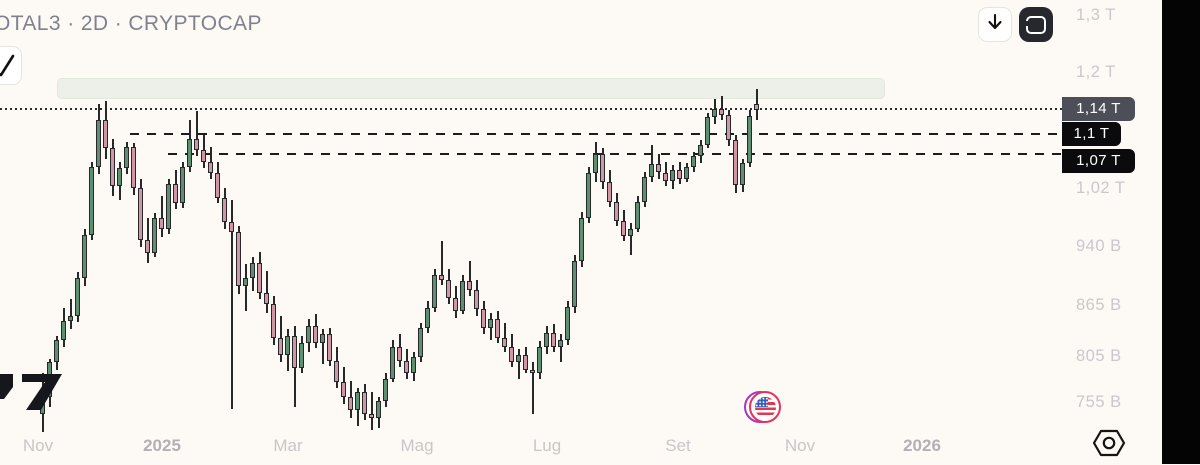 This screenshot has width=1200, height=465. I want to click on time-axis: Nov 2025 Mar Mag Lug Set Nov 2026, so click(531, 444).